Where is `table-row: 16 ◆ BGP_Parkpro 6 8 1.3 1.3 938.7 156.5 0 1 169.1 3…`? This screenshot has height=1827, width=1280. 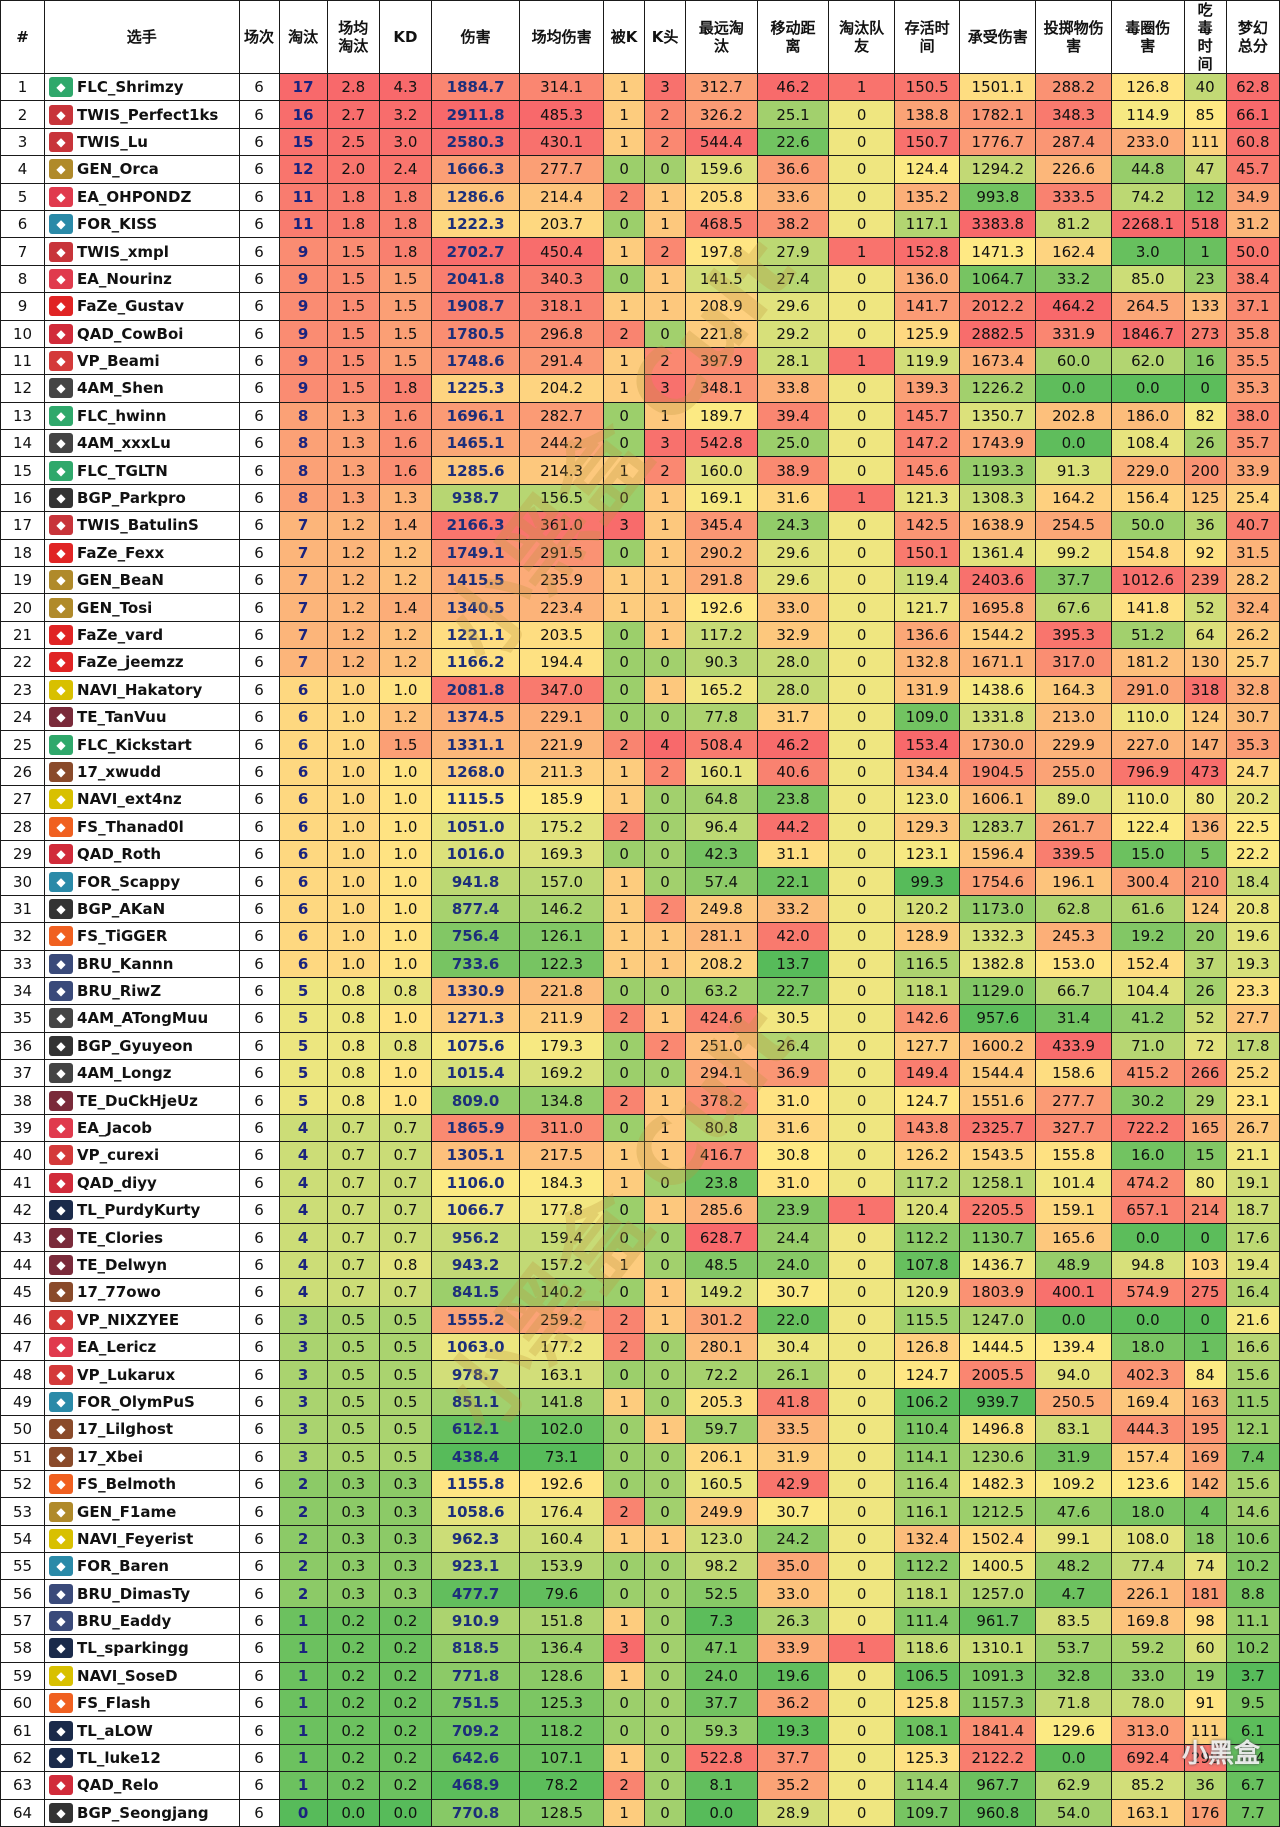 table-row: 16 ◆ BGP_Parkpro 6 8 1.3 1.3 938.7 156.5 0 1 169.1 3… is located at coordinates (640, 498).